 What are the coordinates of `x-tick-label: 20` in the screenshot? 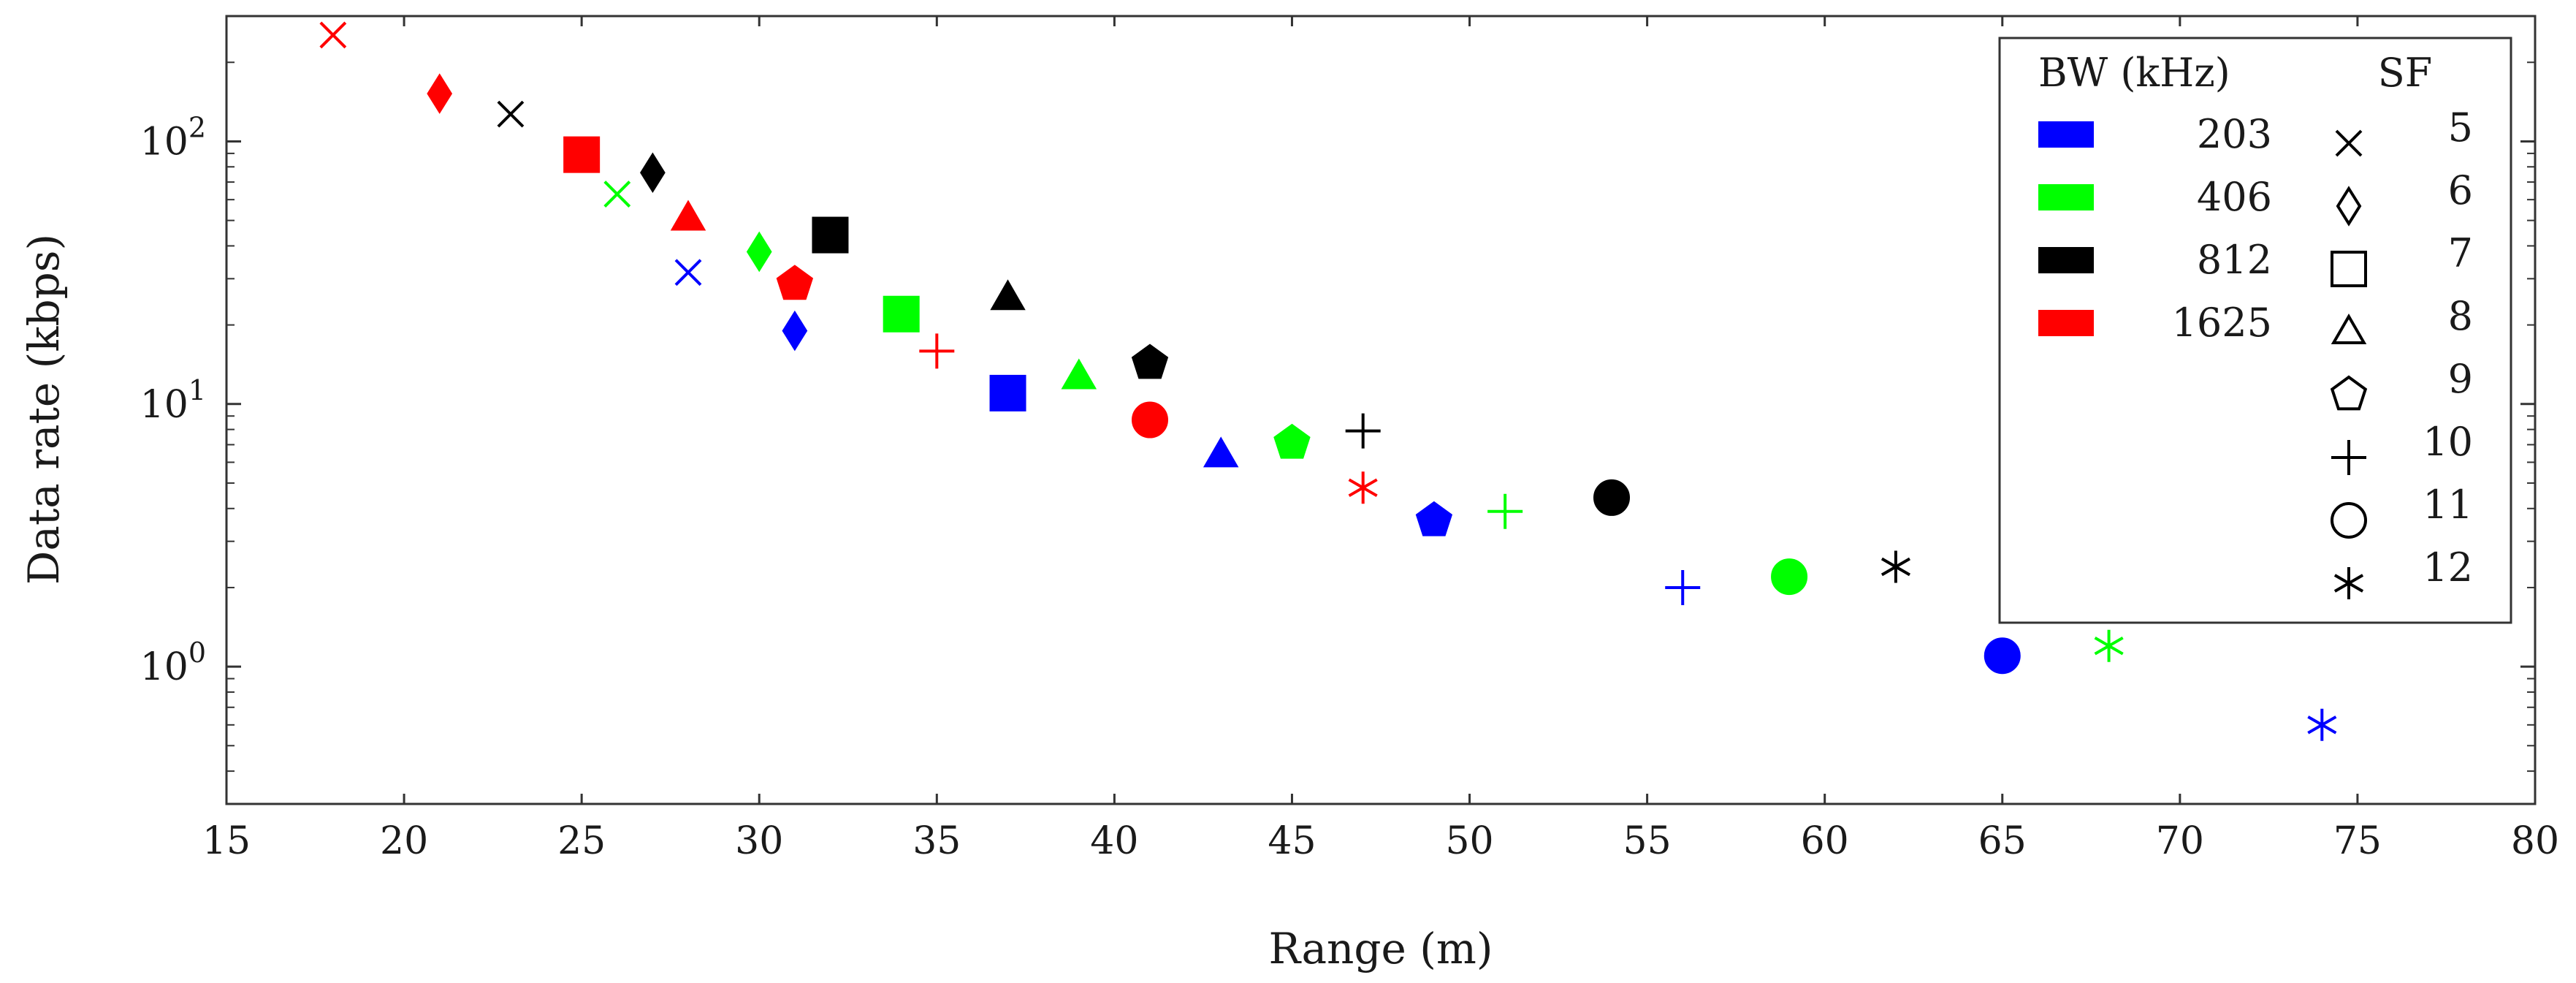 It's located at (404, 841).